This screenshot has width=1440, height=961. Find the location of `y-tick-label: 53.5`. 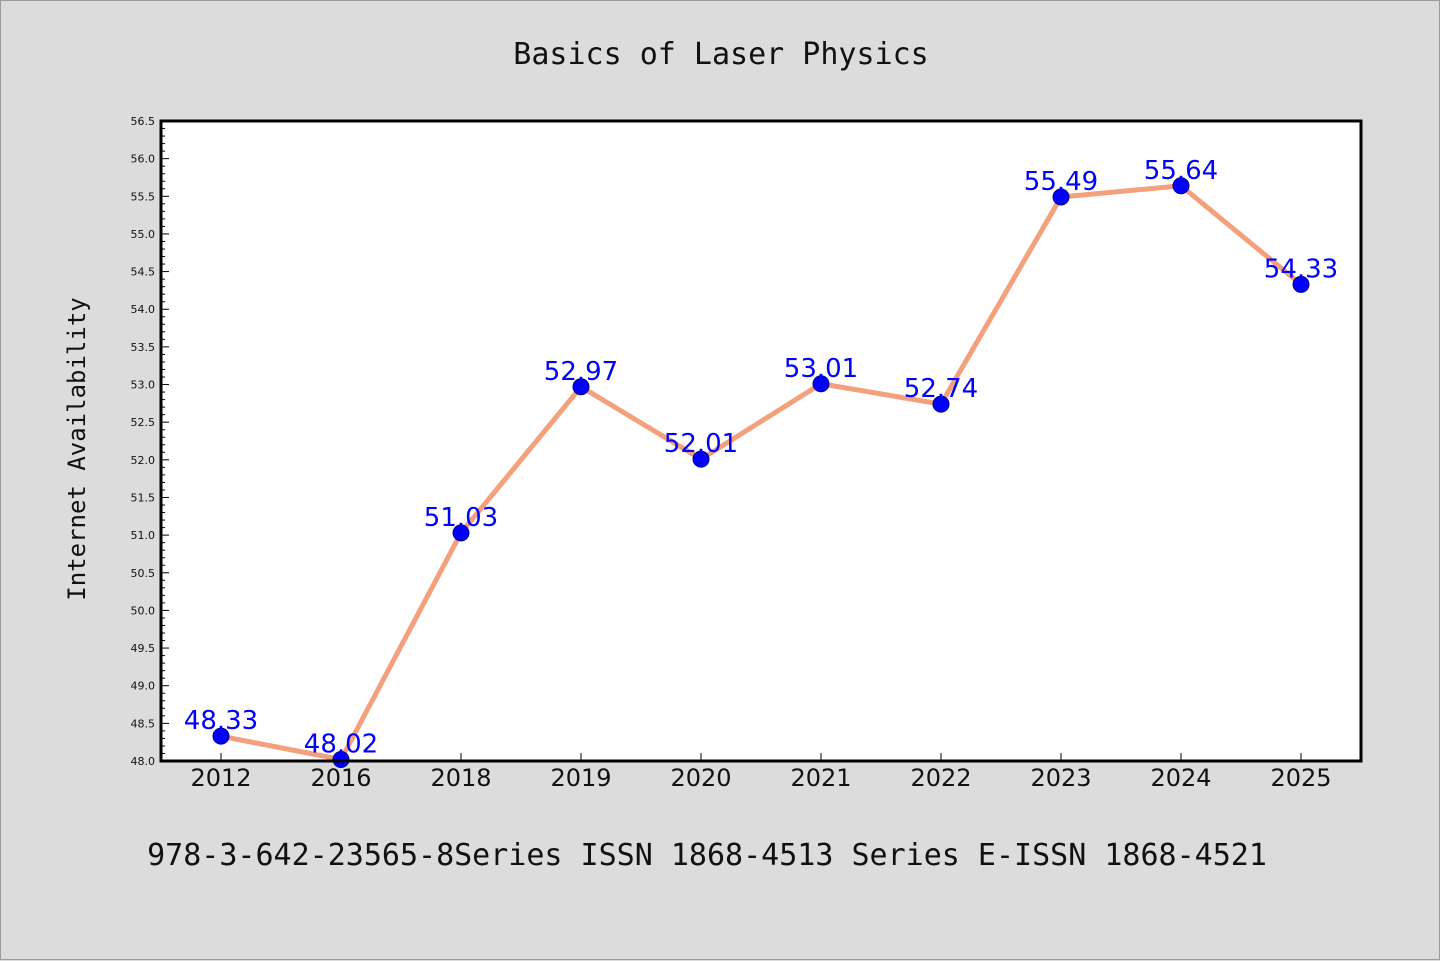

y-tick-label: 53.5 is located at coordinates (143, 347).